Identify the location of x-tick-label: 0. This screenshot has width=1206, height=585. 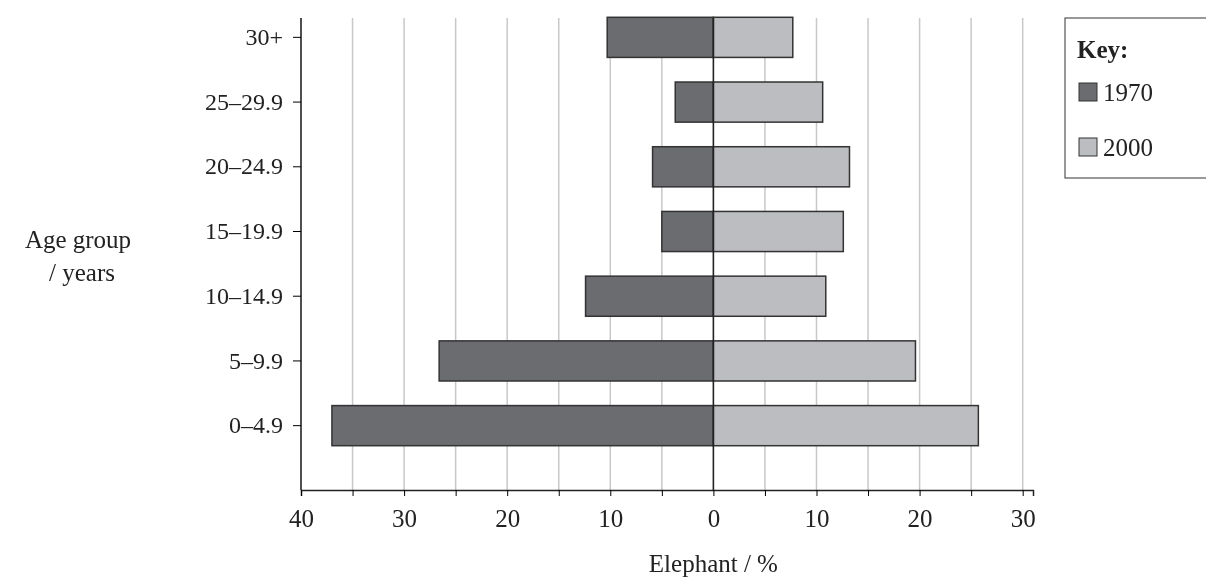
(714, 518).